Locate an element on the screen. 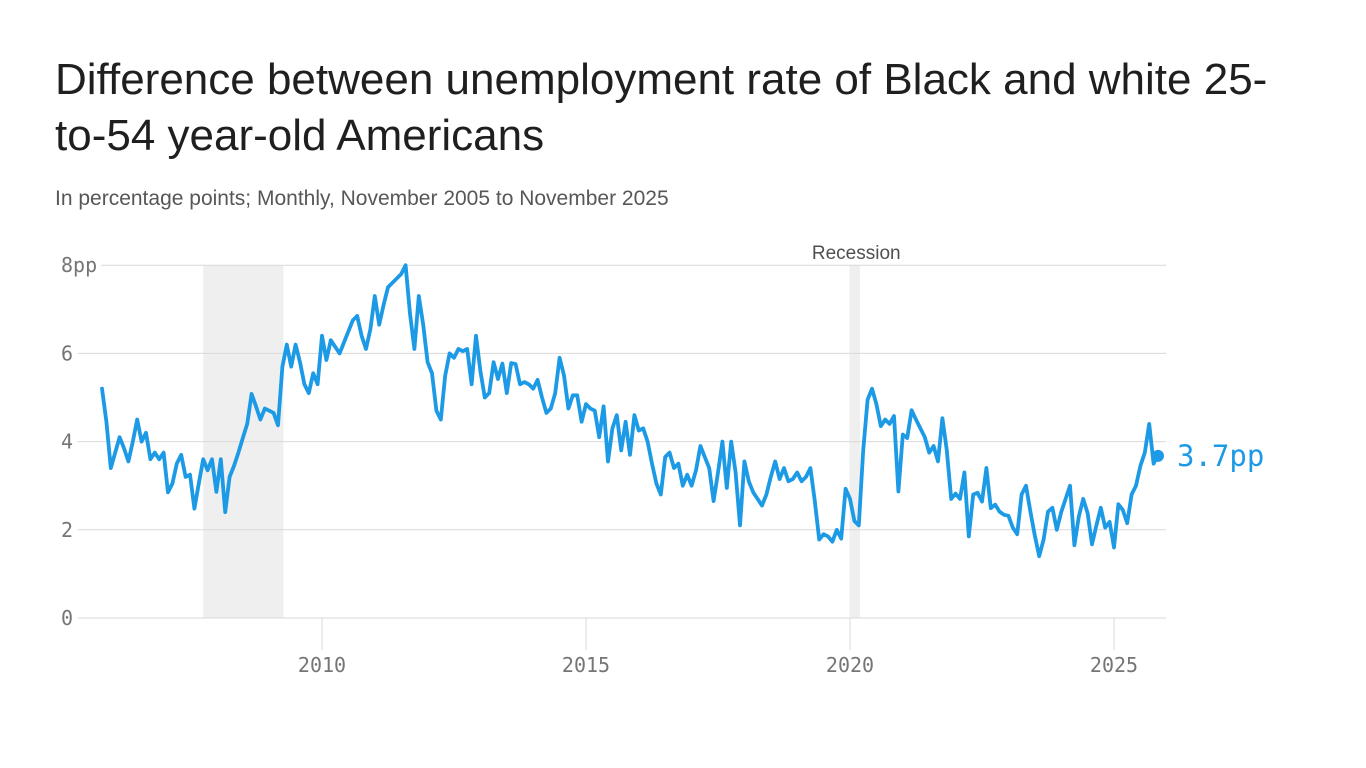 Image resolution: width=1366 pixels, height=768 pixels. x-tick-label-2010: 2010 is located at coordinates (322, 665).